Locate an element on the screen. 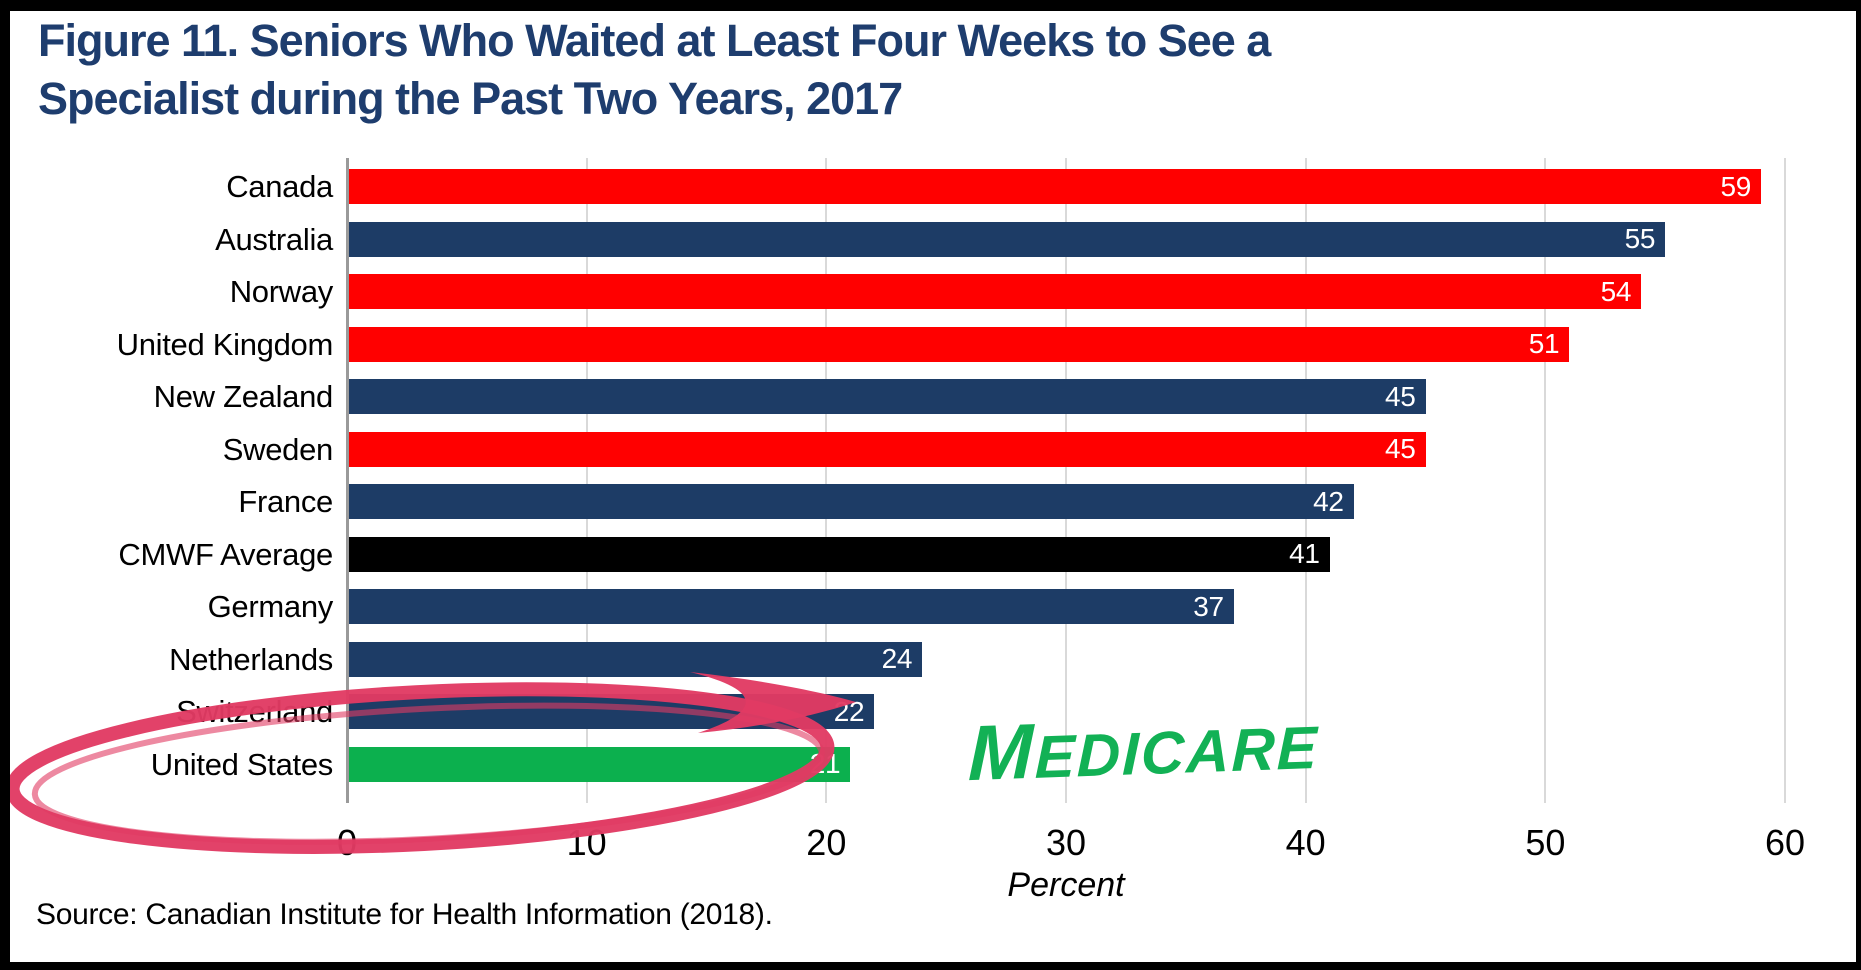 The width and height of the screenshot is (1861, 970). category-label: CMWF Average is located at coordinates (225, 554).